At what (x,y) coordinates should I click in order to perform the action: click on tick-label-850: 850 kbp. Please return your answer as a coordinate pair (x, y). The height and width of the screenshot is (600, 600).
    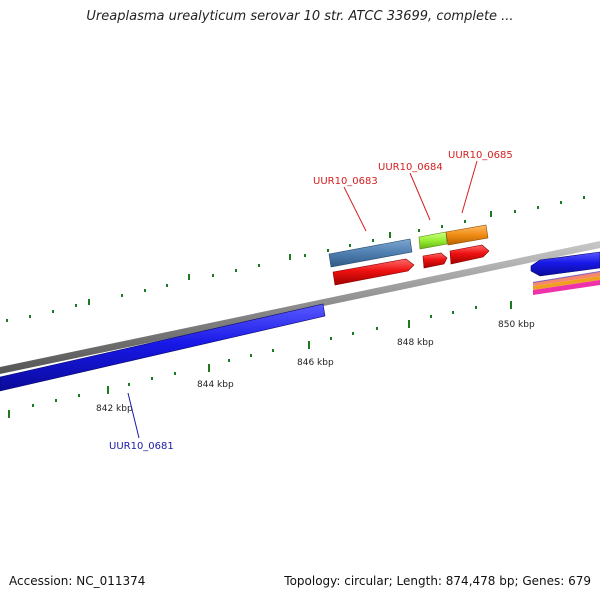
    Looking at the image, I should click on (516, 325).